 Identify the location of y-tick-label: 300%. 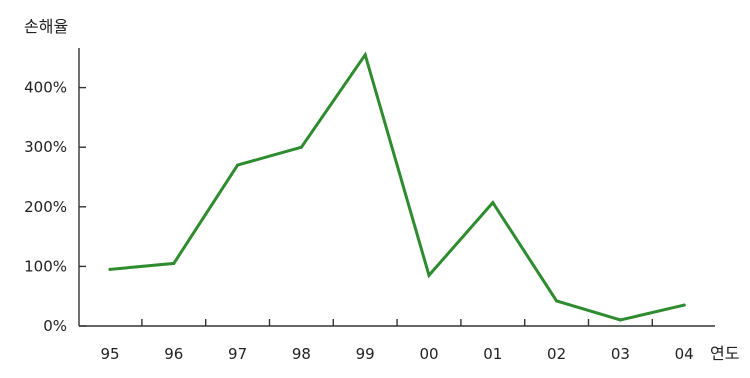
(45, 147).